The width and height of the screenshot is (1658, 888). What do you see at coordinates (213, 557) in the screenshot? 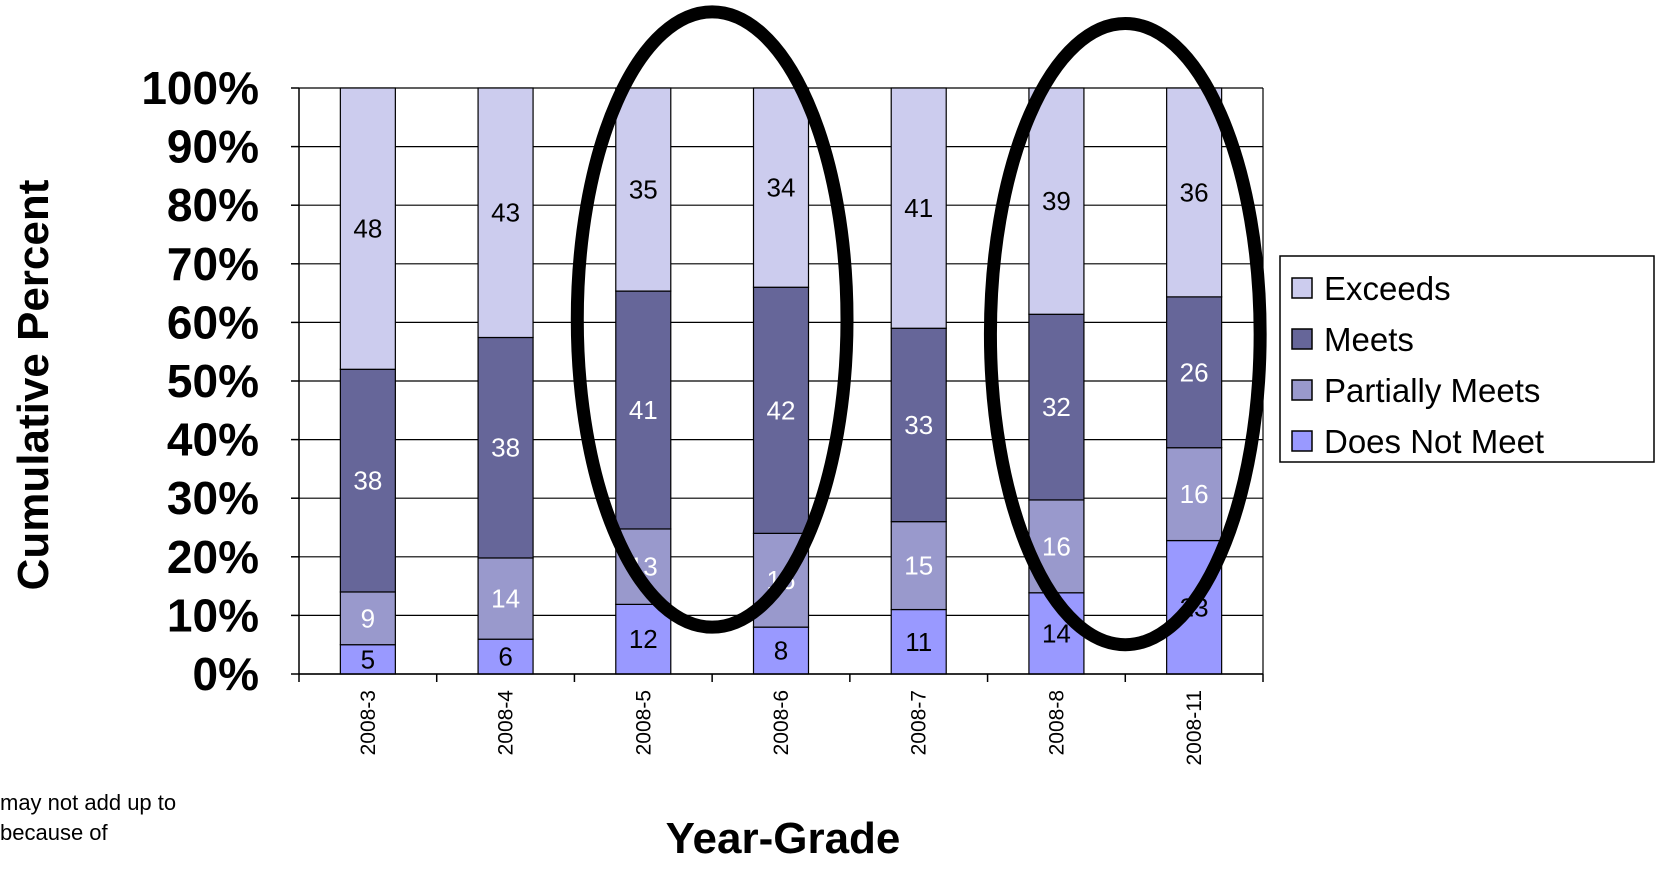
I see `y-tick-label: 20%` at bounding box center [213, 557].